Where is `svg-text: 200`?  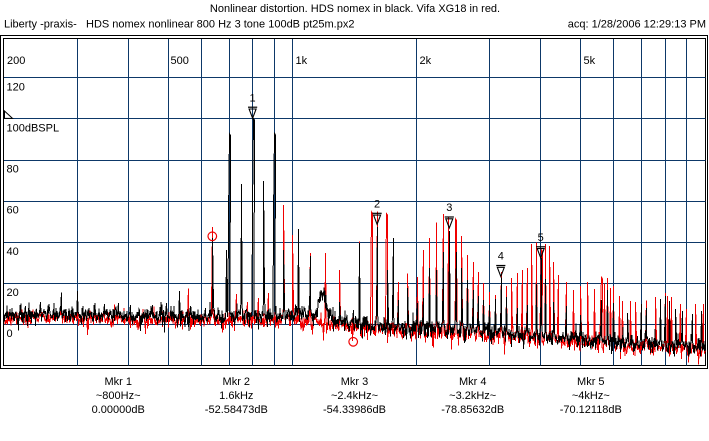
svg-text: 200 is located at coordinates (16, 61).